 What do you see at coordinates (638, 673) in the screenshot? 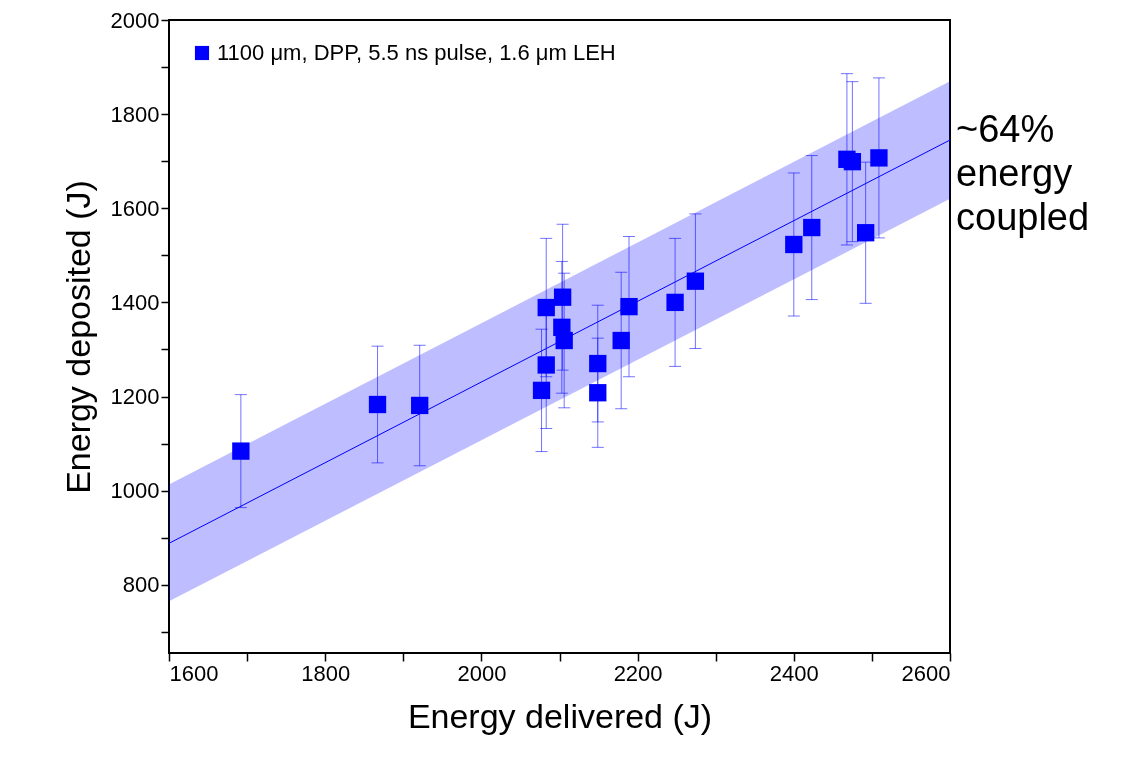
I see `x-tick-label: 2200` at bounding box center [638, 673].